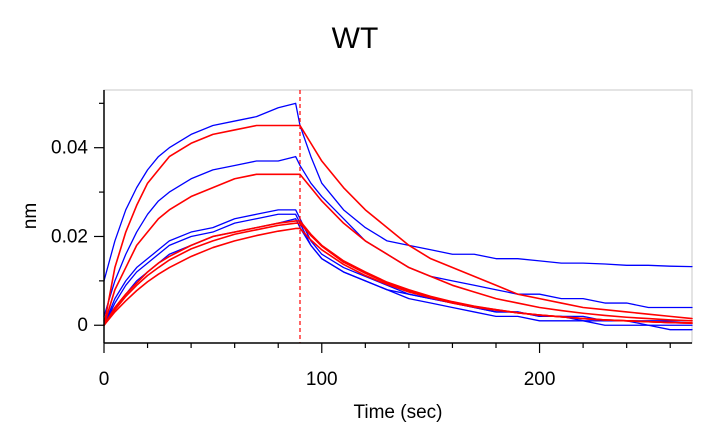 This screenshot has width=710, height=439. Describe the element at coordinates (397, 412) in the screenshot. I see `x-axis-label: Time (sec)` at that location.